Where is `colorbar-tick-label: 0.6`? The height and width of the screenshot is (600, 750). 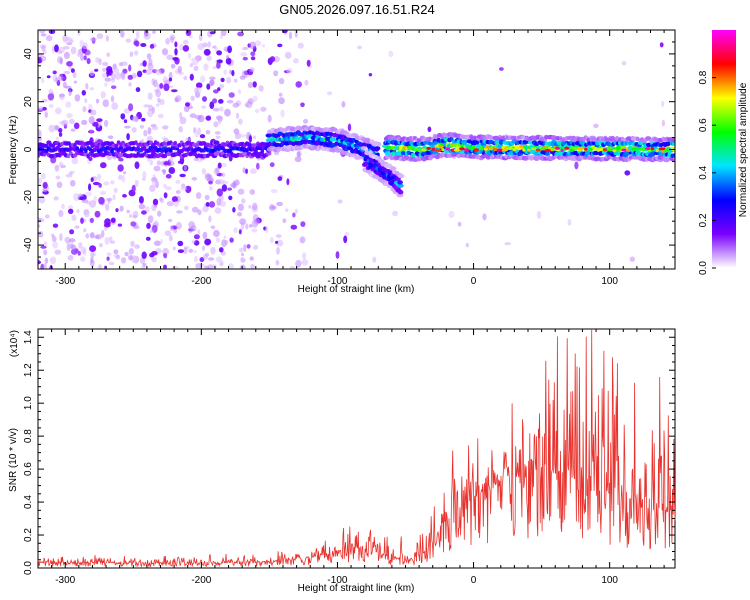 colorbar-tick-label: 0.6 is located at coordinates (703, 125).